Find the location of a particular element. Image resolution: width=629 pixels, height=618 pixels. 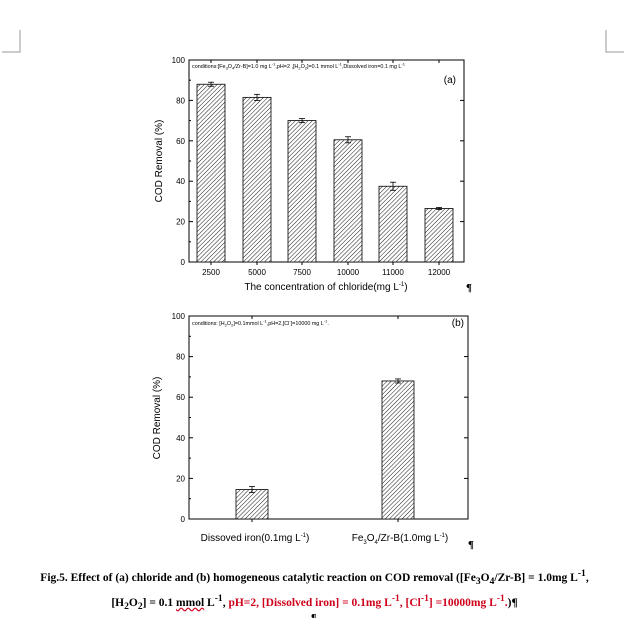

bar-series-a is located at coordinates (325, 172).